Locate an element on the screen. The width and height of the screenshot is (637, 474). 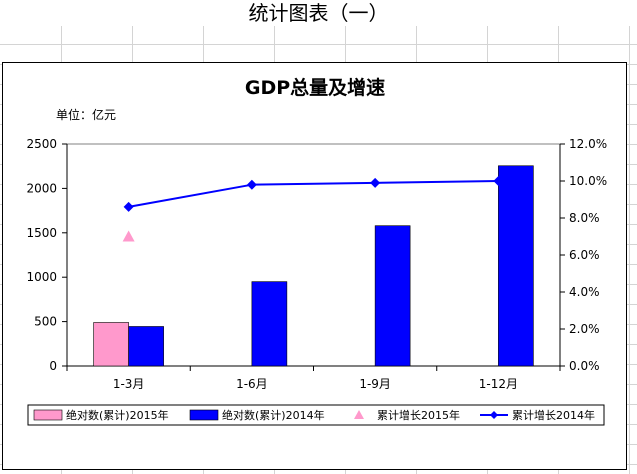
chart-title: GDP总量及增速 is located at coordinates (315, 87).